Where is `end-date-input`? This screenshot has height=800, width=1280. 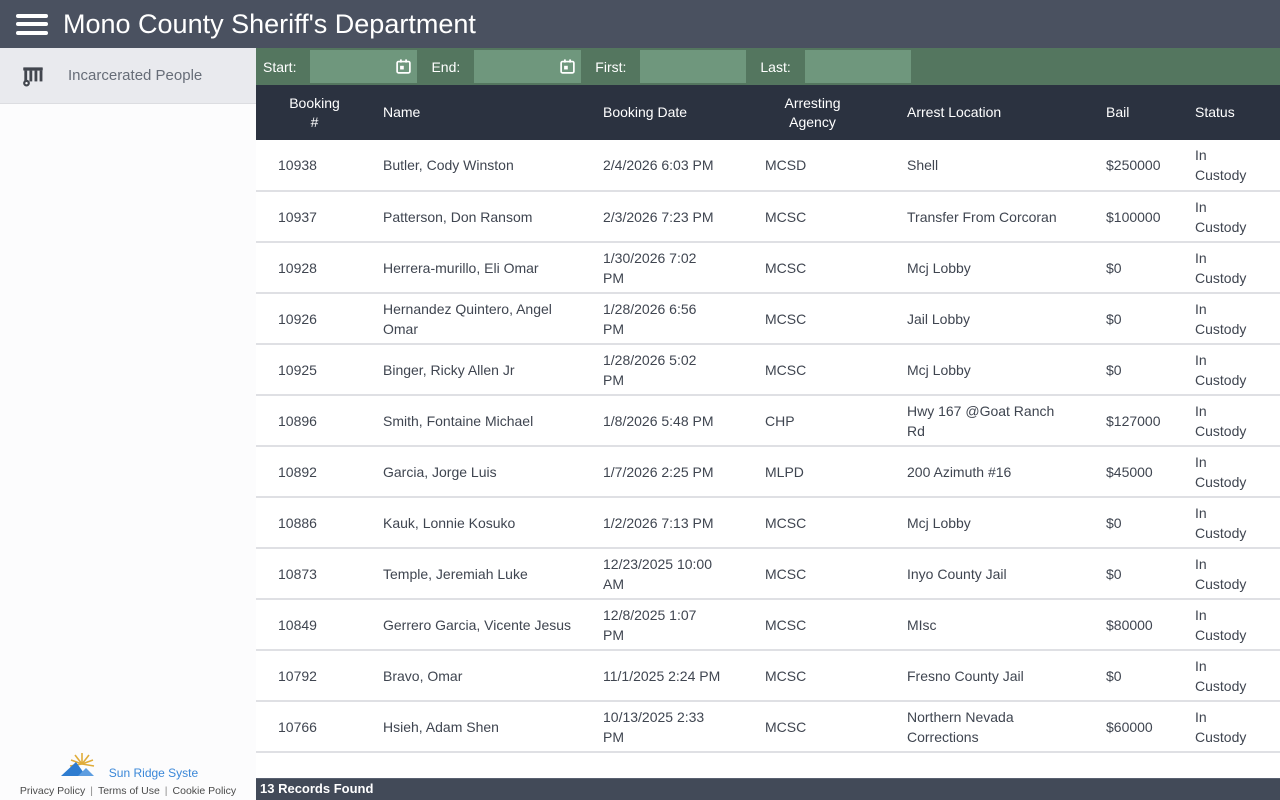
end-date-input is located at coordinates (516, 66).